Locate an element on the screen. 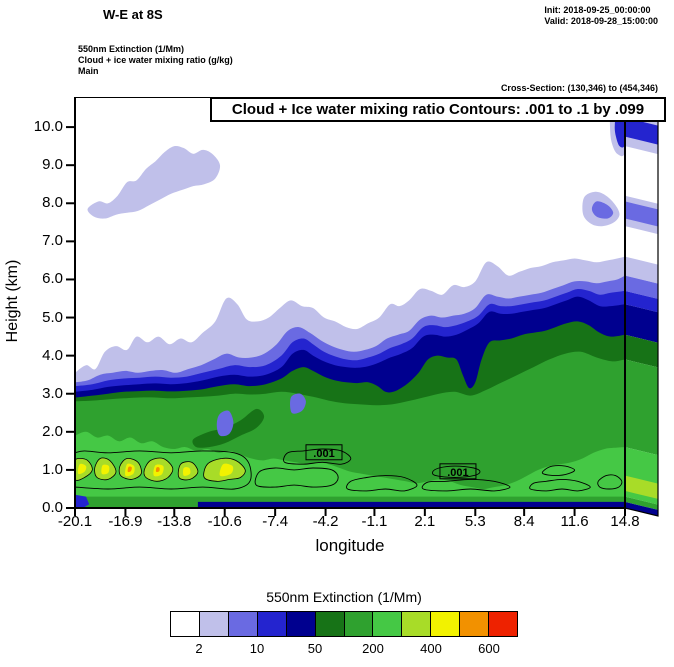 The height and width of the screenshot is (667, 674). field-line-3: Main is located at coordinates (88, 71).